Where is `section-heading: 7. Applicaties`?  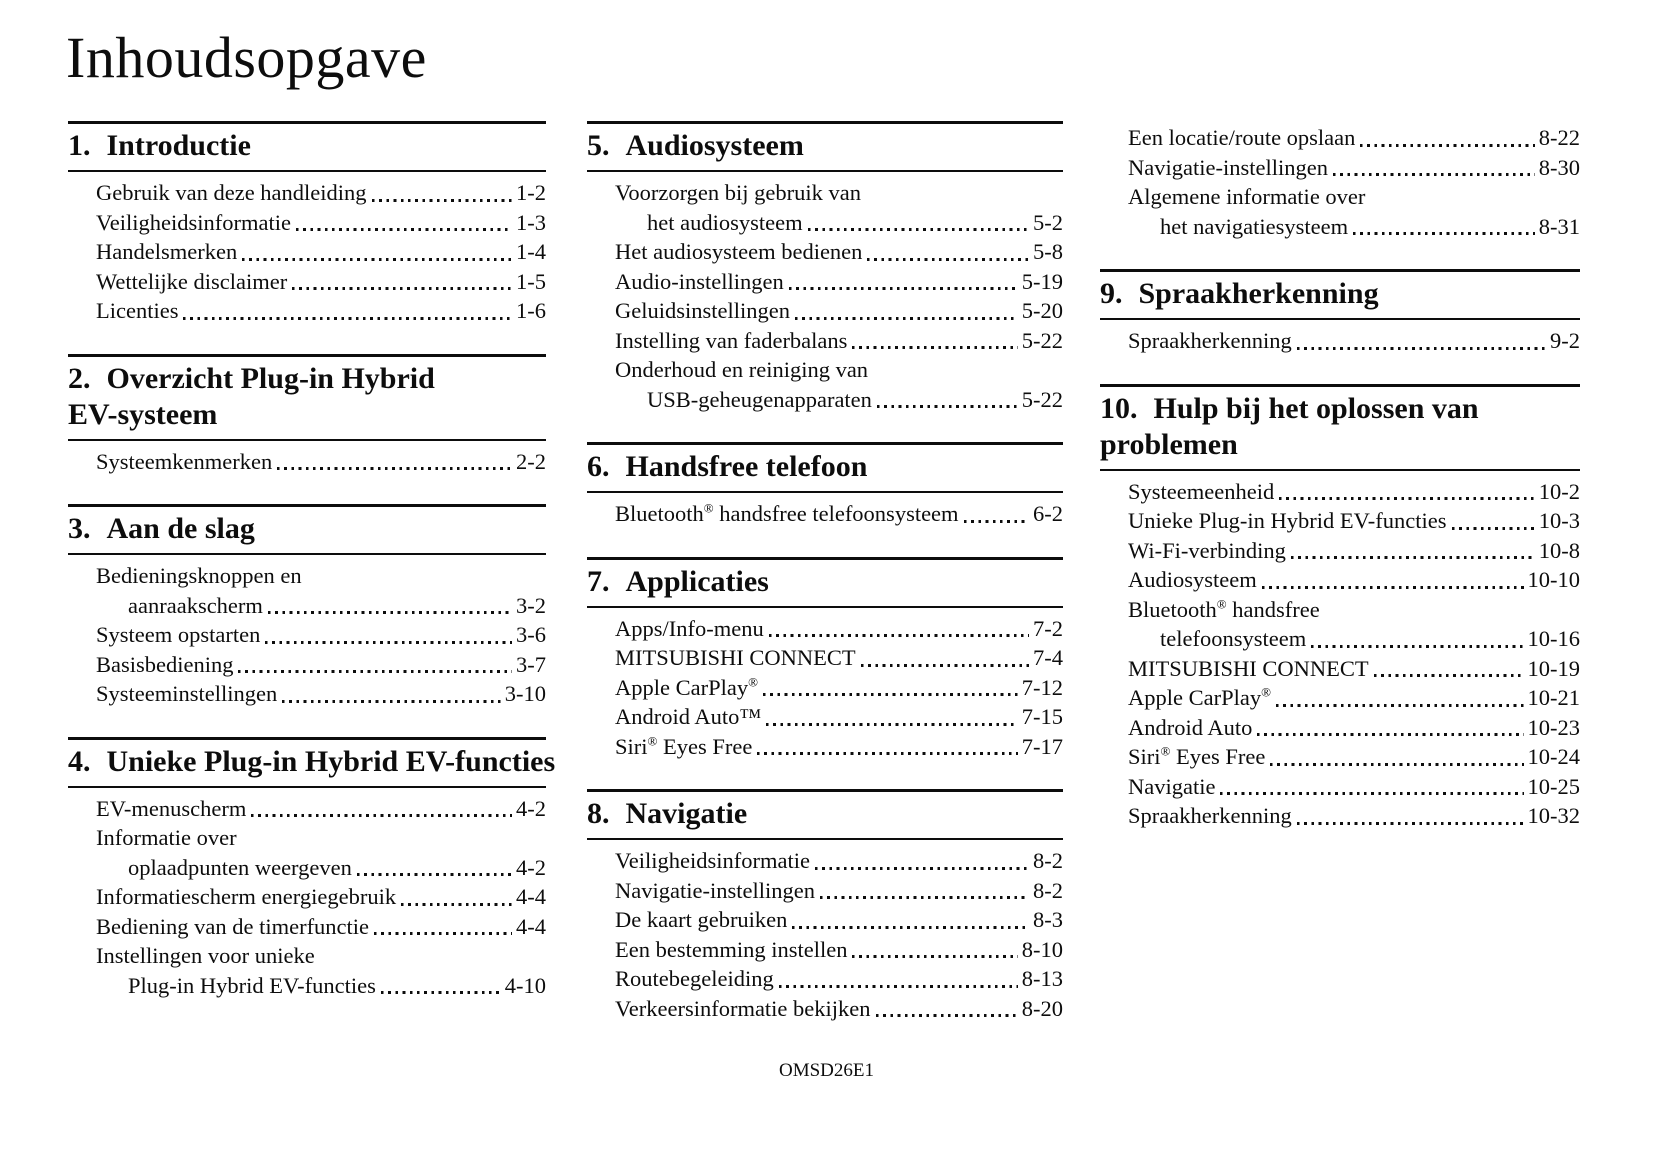 section-heading: 7. Applicaties is located at coordinates (825, 582).